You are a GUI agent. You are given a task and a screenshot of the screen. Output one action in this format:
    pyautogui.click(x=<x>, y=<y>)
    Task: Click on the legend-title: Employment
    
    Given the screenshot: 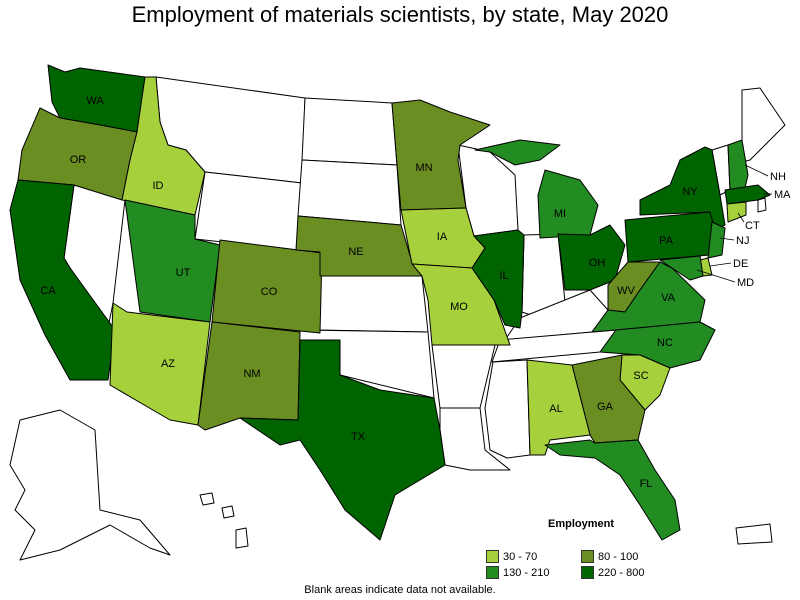 What is the action you would take?
    pyautogui.click(x=580, y=524)
    